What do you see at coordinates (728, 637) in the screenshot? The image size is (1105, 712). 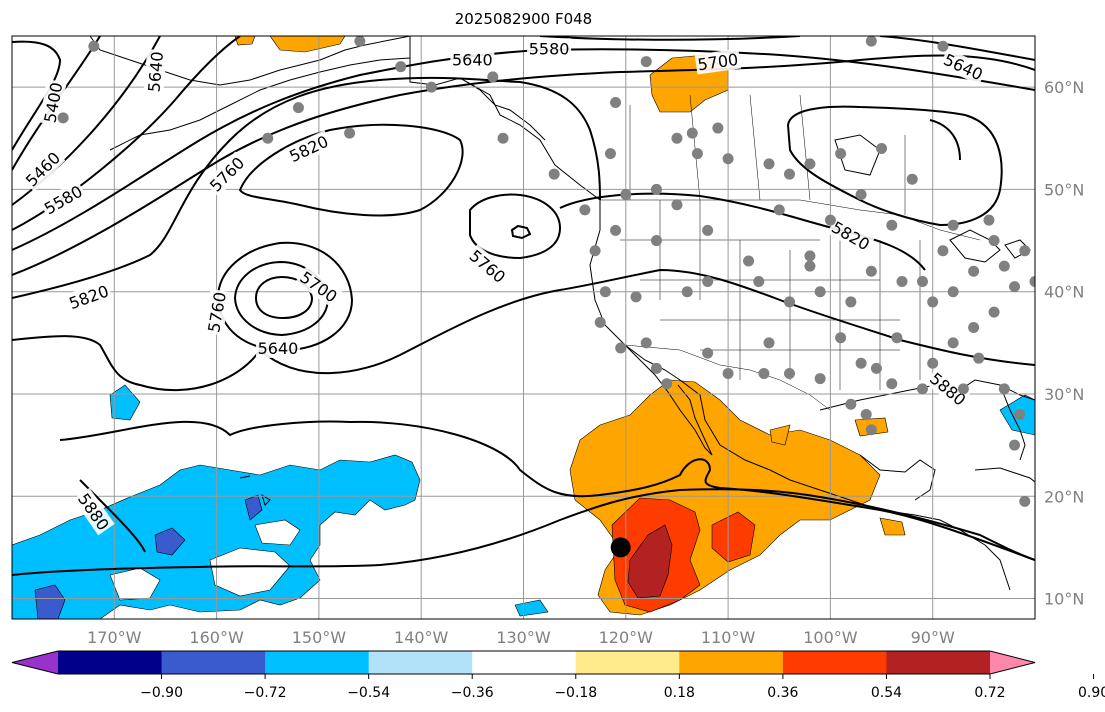 I see `longitude-label: 110°W` at bounding box center [728, 637].